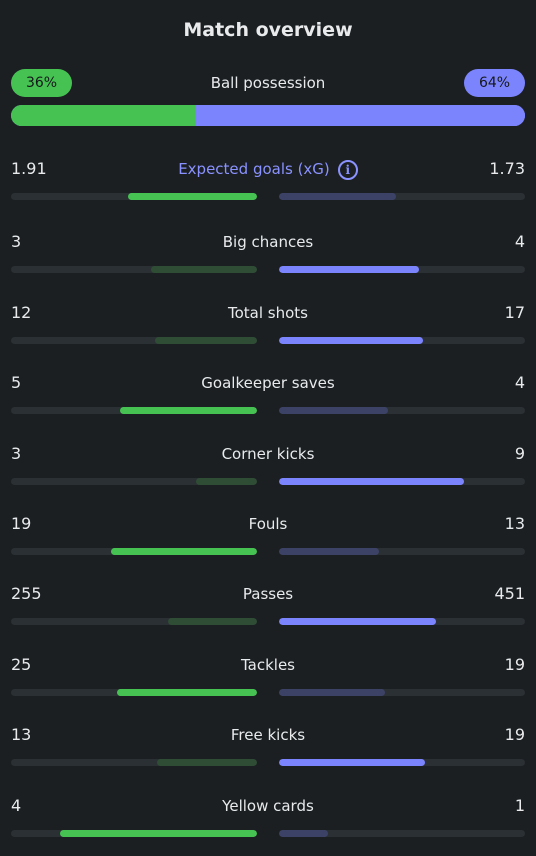 Image resolution: width=536 pixels, height=856 pixels. I want to click on home-value: 13, so click(21, 734).